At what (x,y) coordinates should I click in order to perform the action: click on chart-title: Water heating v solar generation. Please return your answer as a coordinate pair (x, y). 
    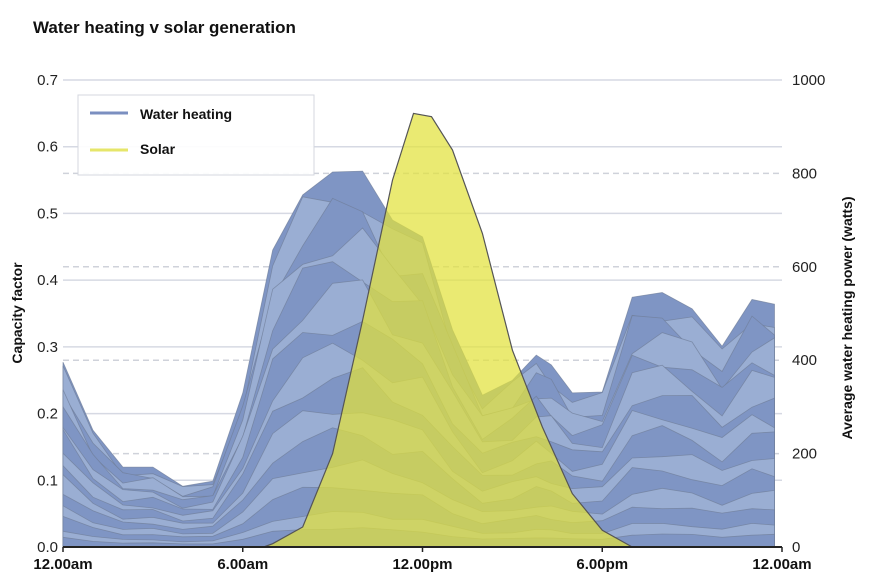
    Looking at the image, I should click on (164, 27).